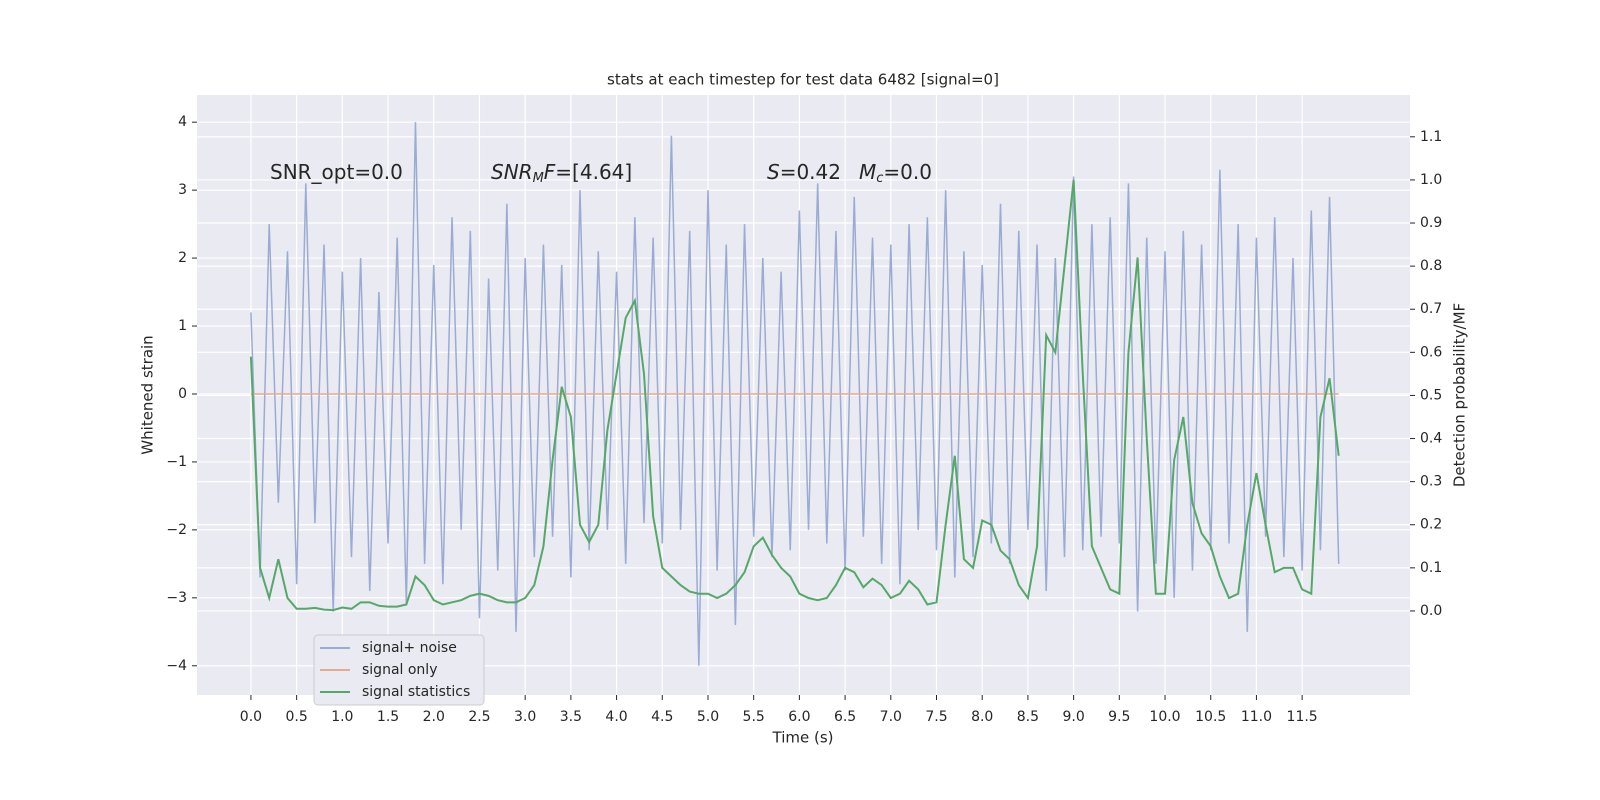 The image size is (1600, 800). What do you see at coordinates (1431, 180) in the screenshot?
I see `y2-tick-label: 1.0` at bounding box center [1431, 180].